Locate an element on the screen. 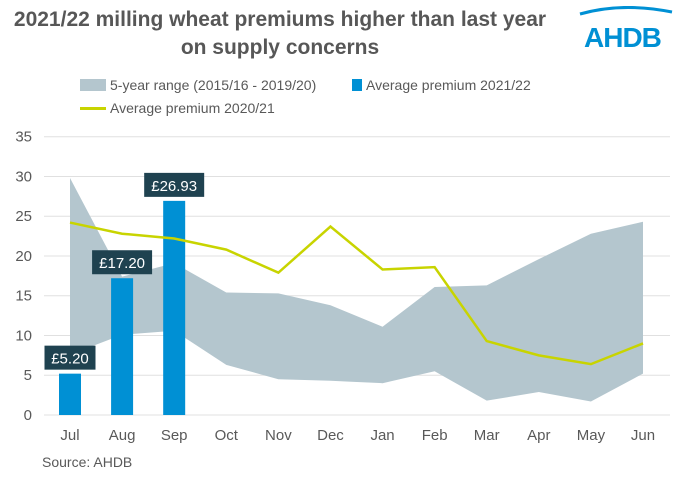 This screenshot has height=477, width=679. x-tick-label: Aug is located at coordinates (122, 435).